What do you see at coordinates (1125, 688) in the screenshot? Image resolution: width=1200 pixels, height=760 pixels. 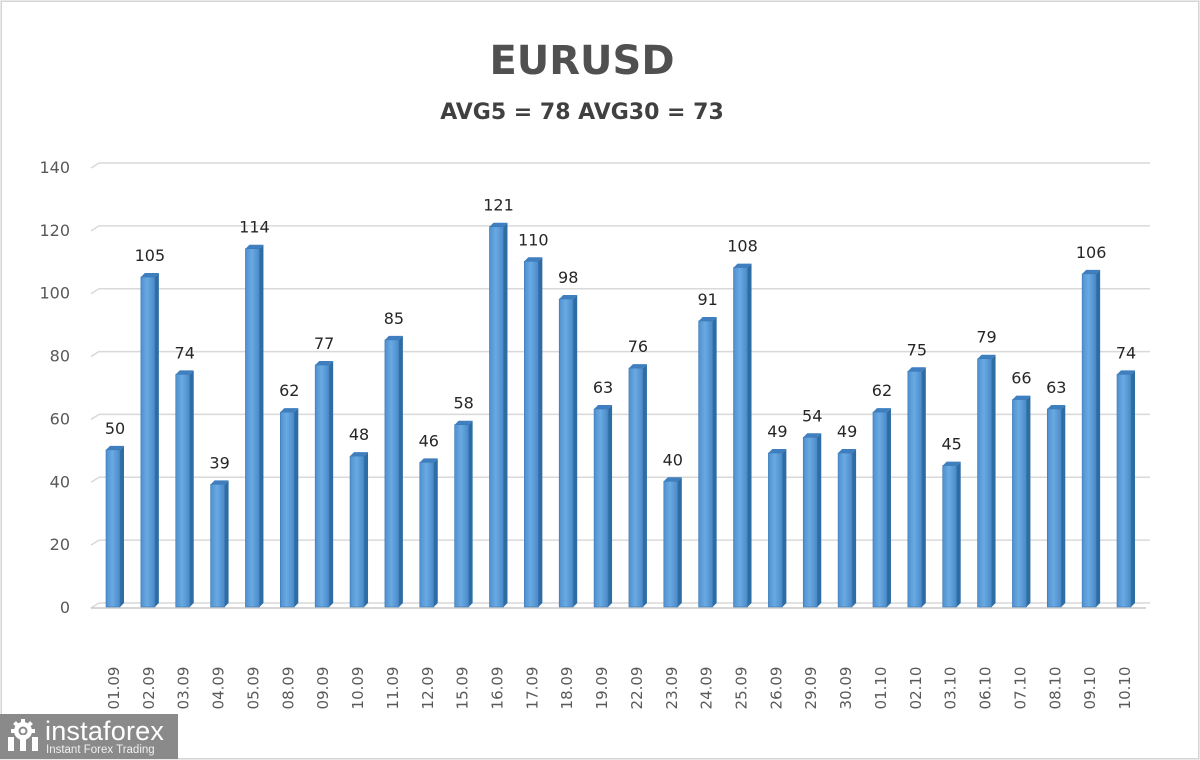 I see `x-tick-label: 10.10` at bounding box center [1125, 688].